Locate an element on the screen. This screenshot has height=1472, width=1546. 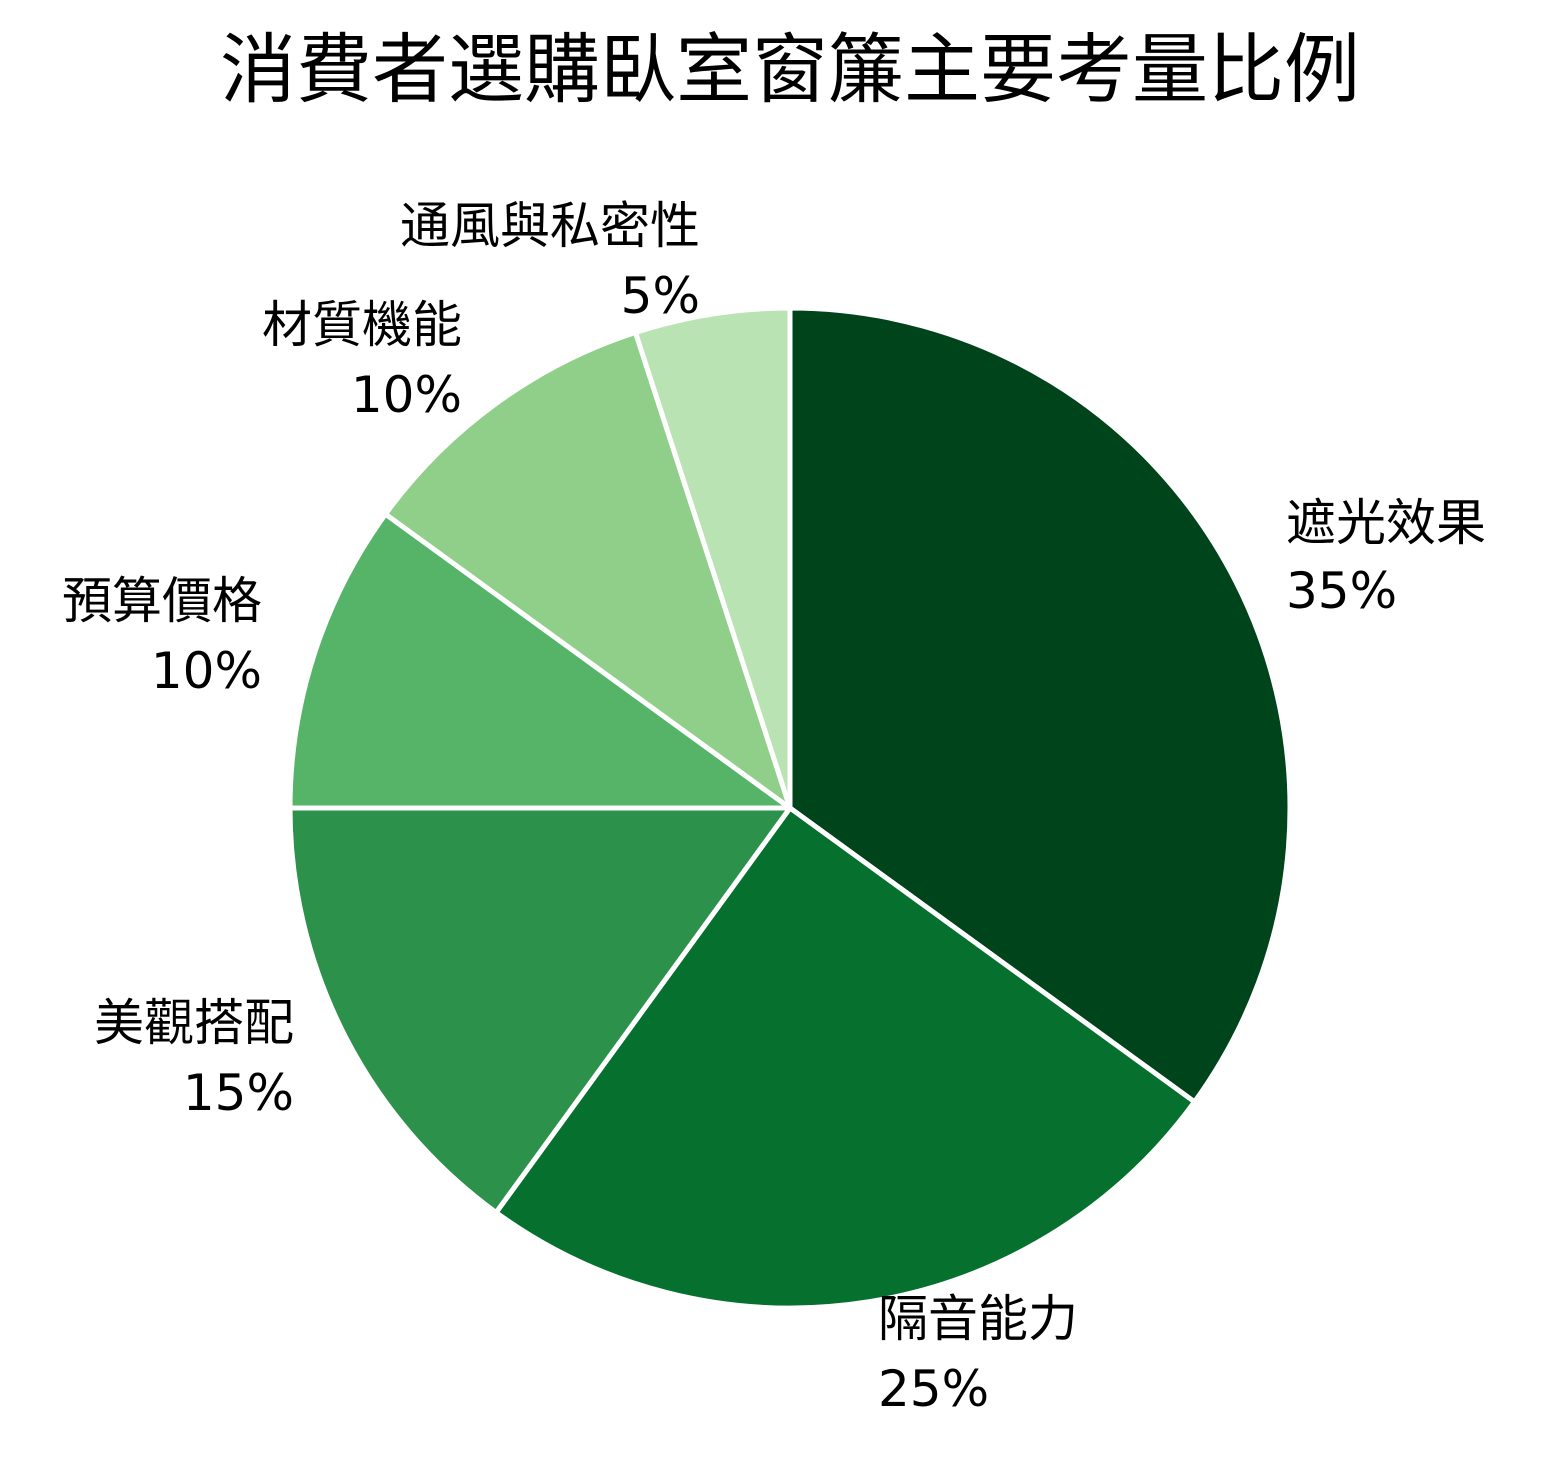
slice-label: 通風與私密性 is located at coordinates (550, 226).